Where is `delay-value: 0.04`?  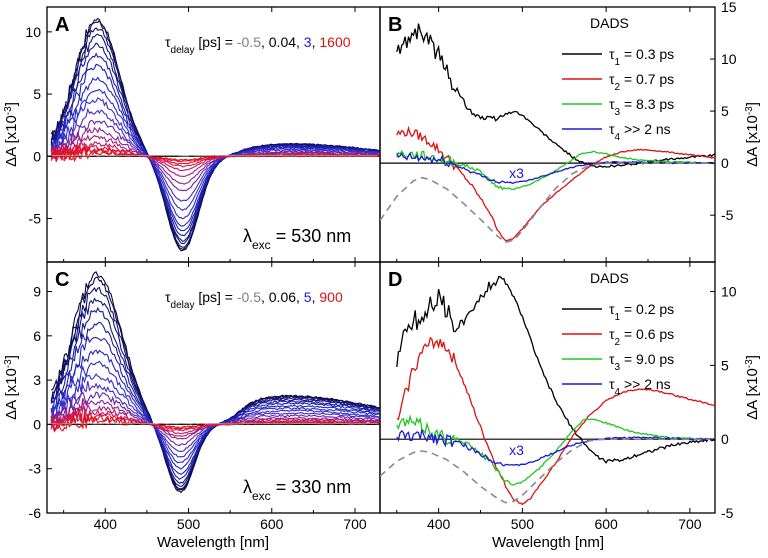 delay-value: 0.04 is located at coordinates (282, 42).